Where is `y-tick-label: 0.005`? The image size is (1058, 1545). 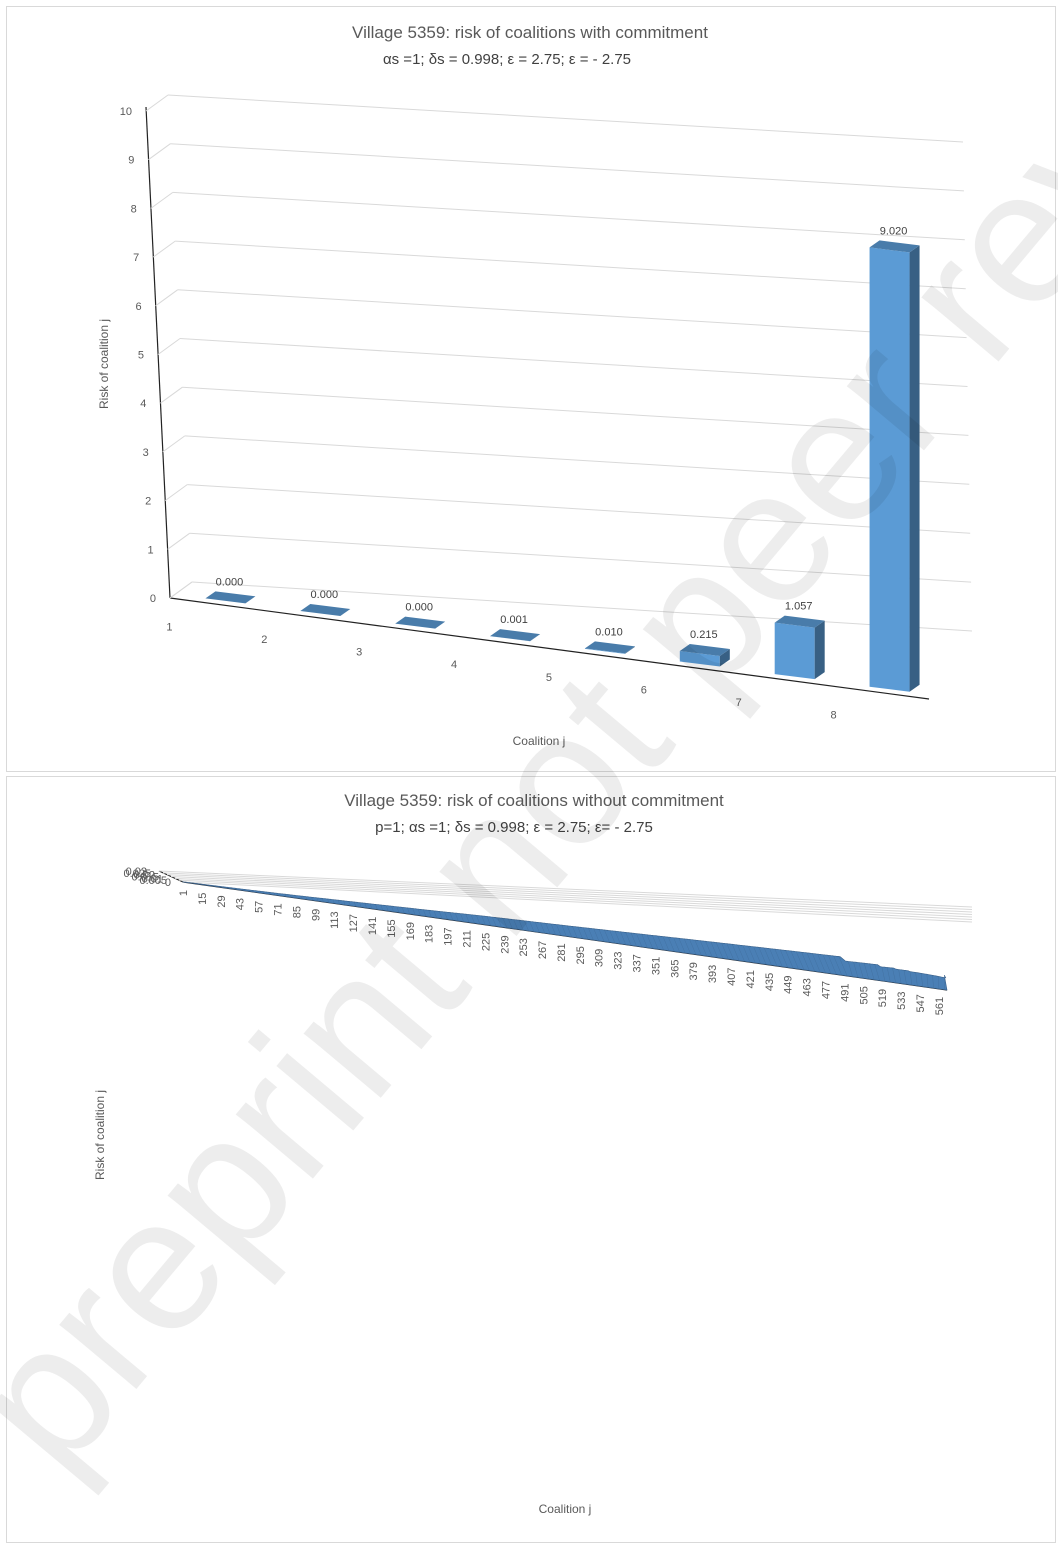 y-tick-label: 0.005 is located at coordinates (153, 881).